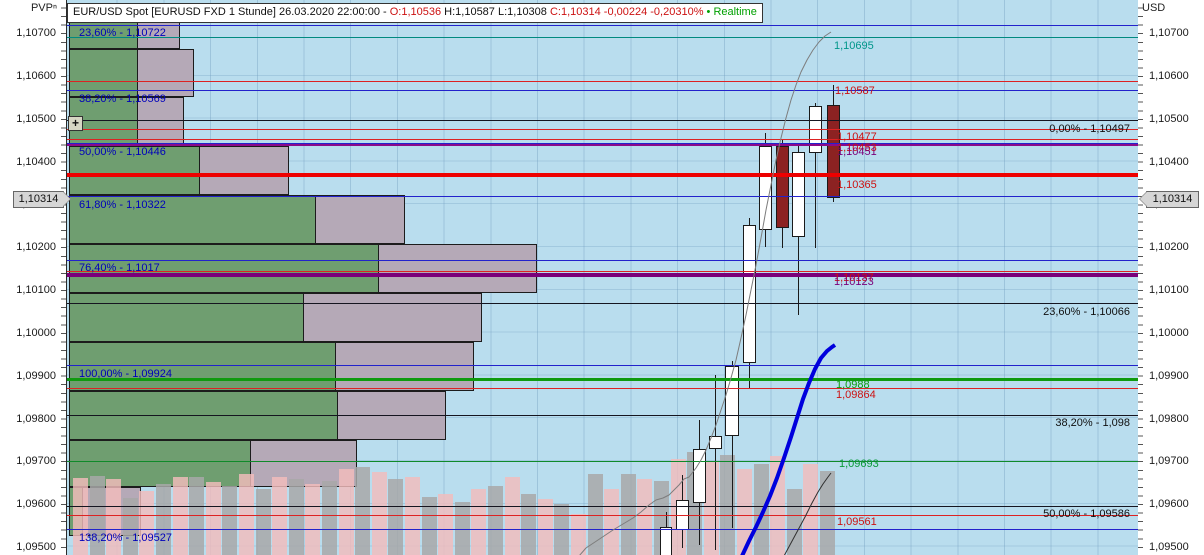  I want to click on axis-tick-label: 1,09900, so click(1169, 375).